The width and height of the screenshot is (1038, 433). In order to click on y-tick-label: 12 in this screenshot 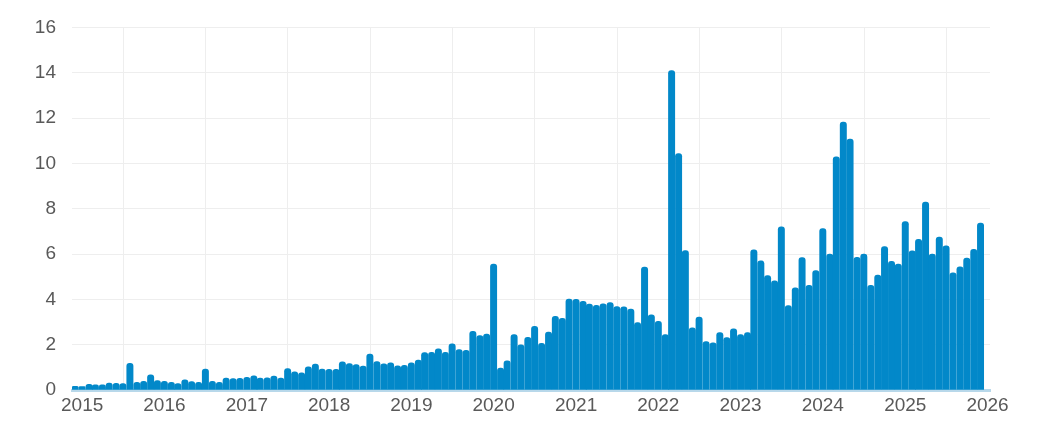, I will do `click(45, 117)`.